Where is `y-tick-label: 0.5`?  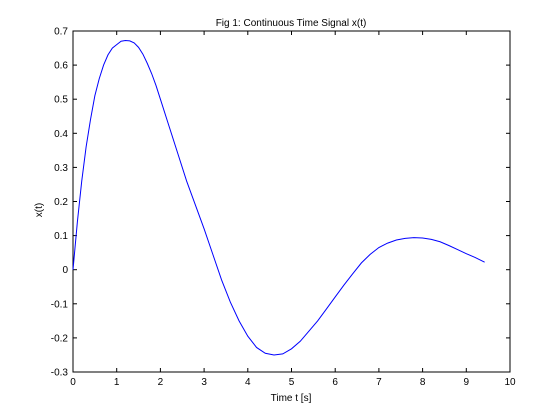 y-tick-label: 0.5 is located at coordinates (61, 100).